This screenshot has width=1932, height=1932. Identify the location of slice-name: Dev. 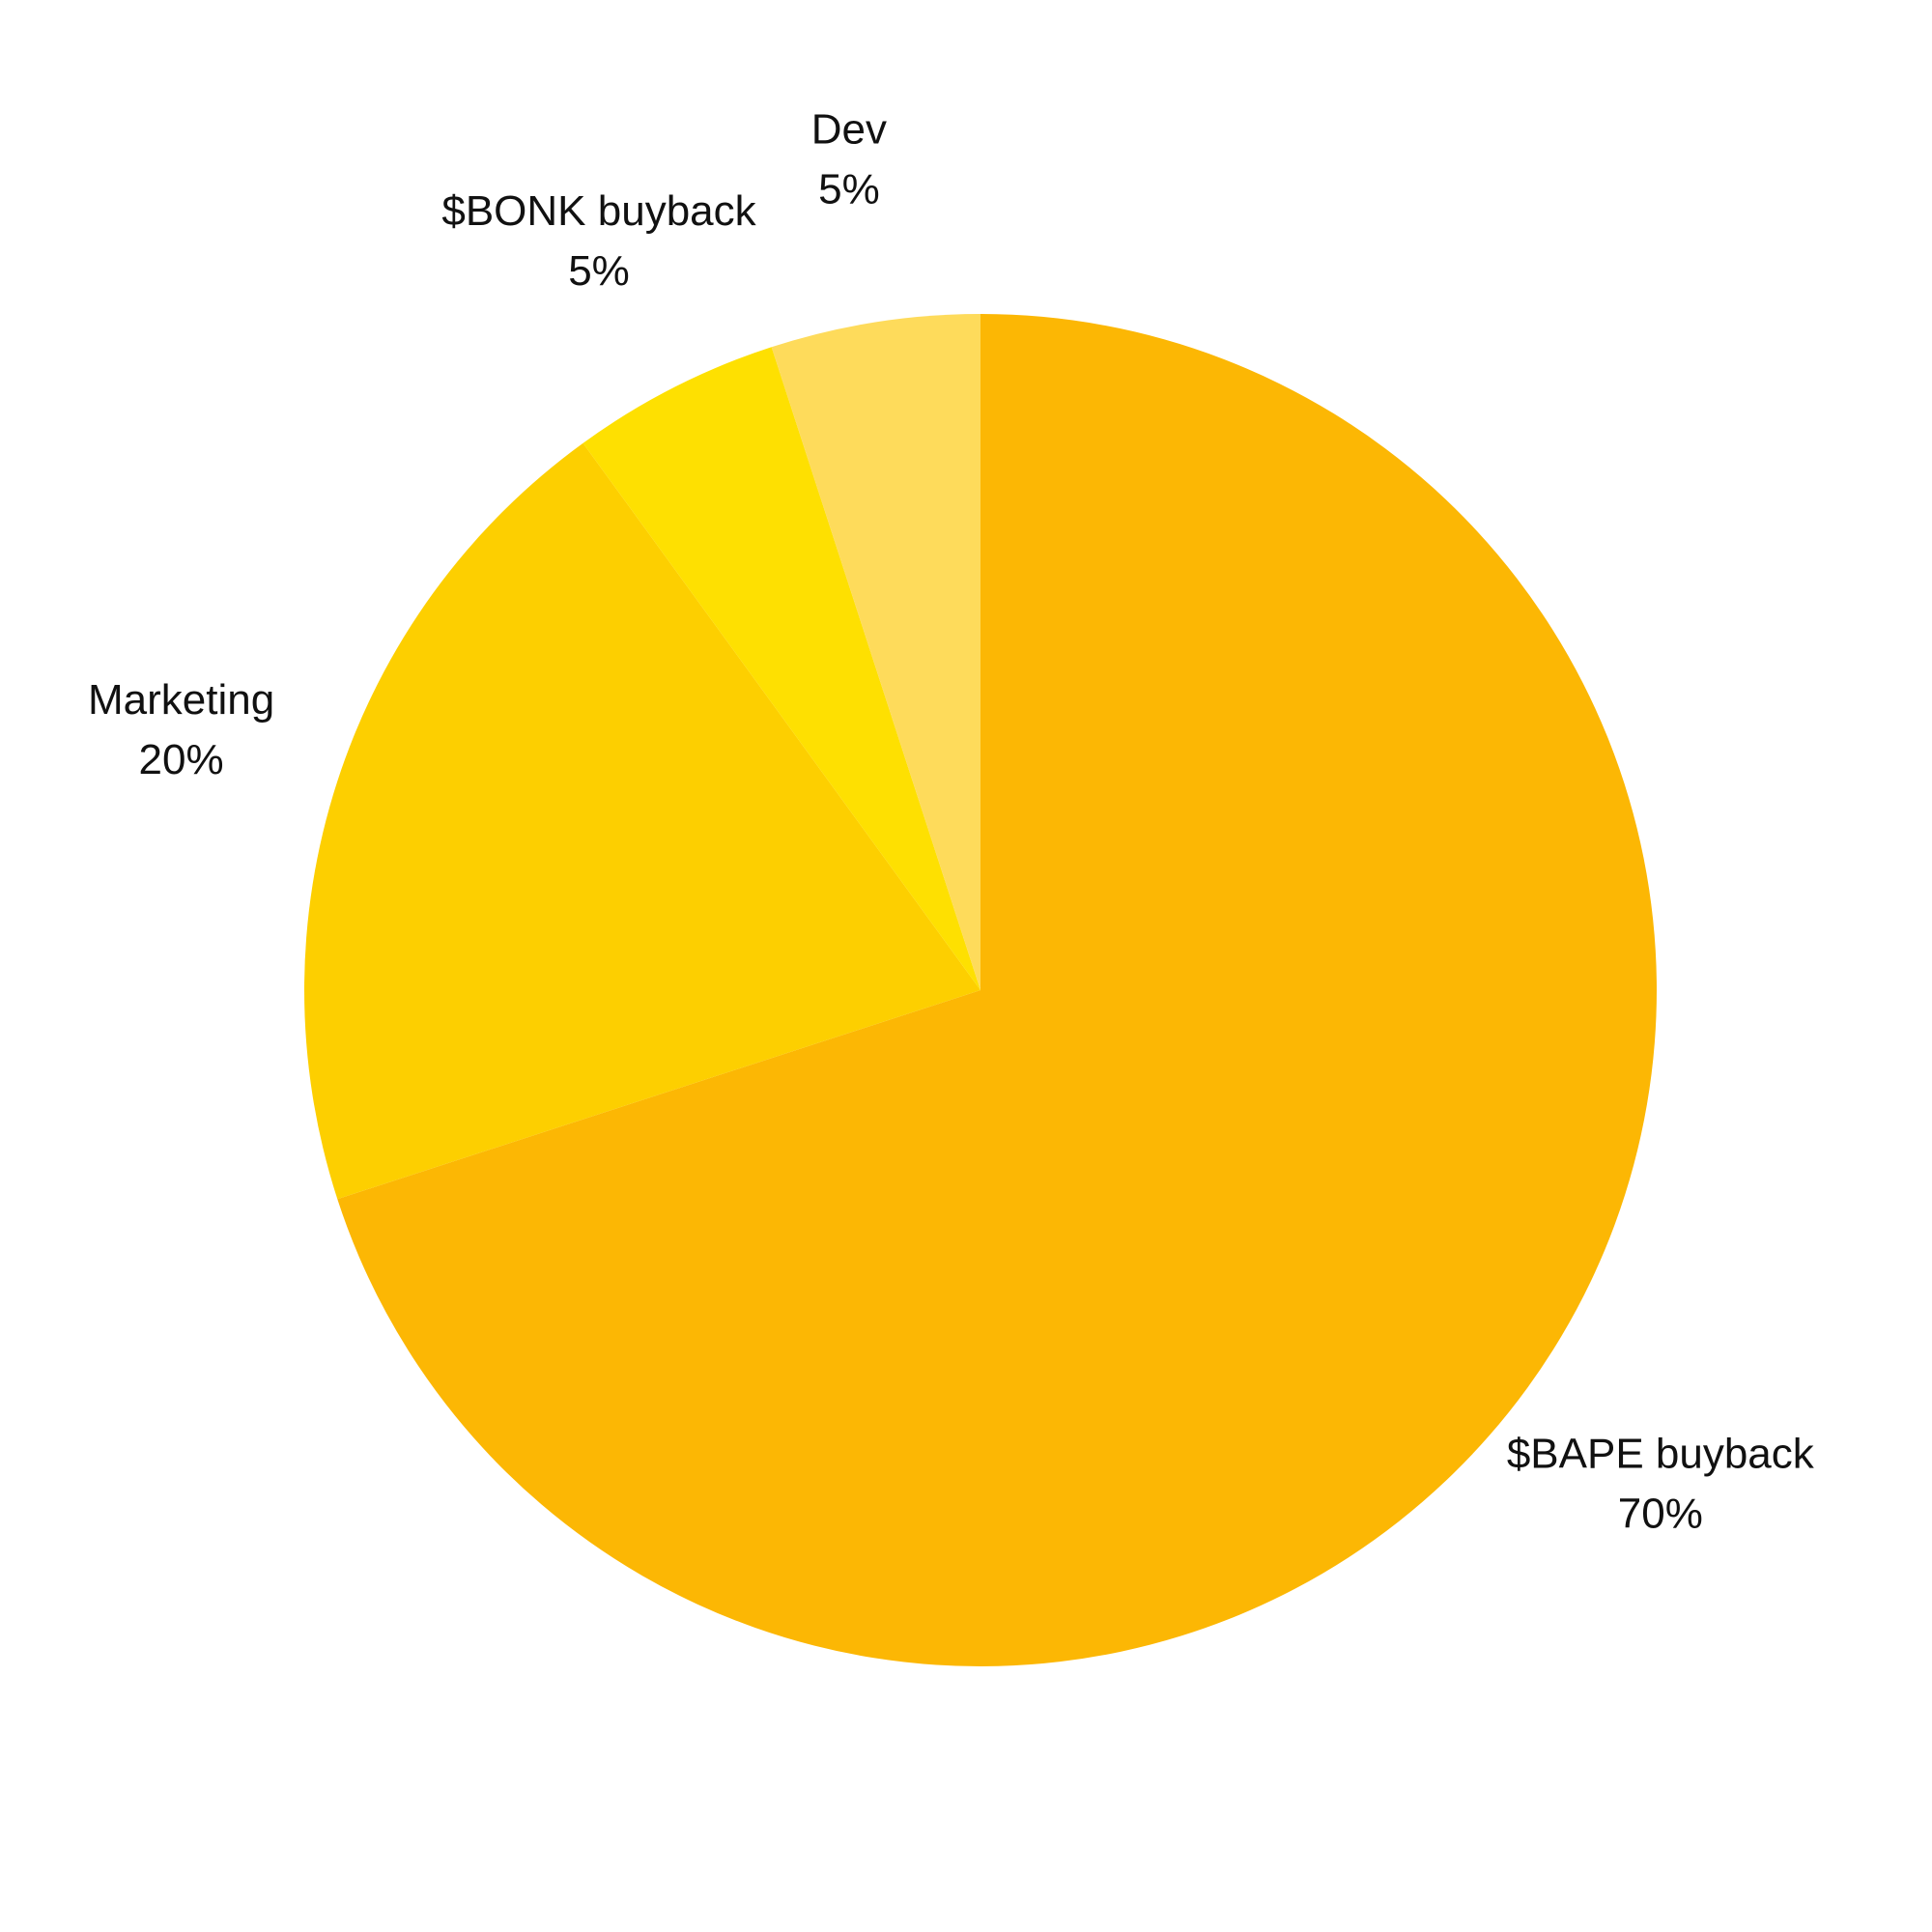
(849, 130).